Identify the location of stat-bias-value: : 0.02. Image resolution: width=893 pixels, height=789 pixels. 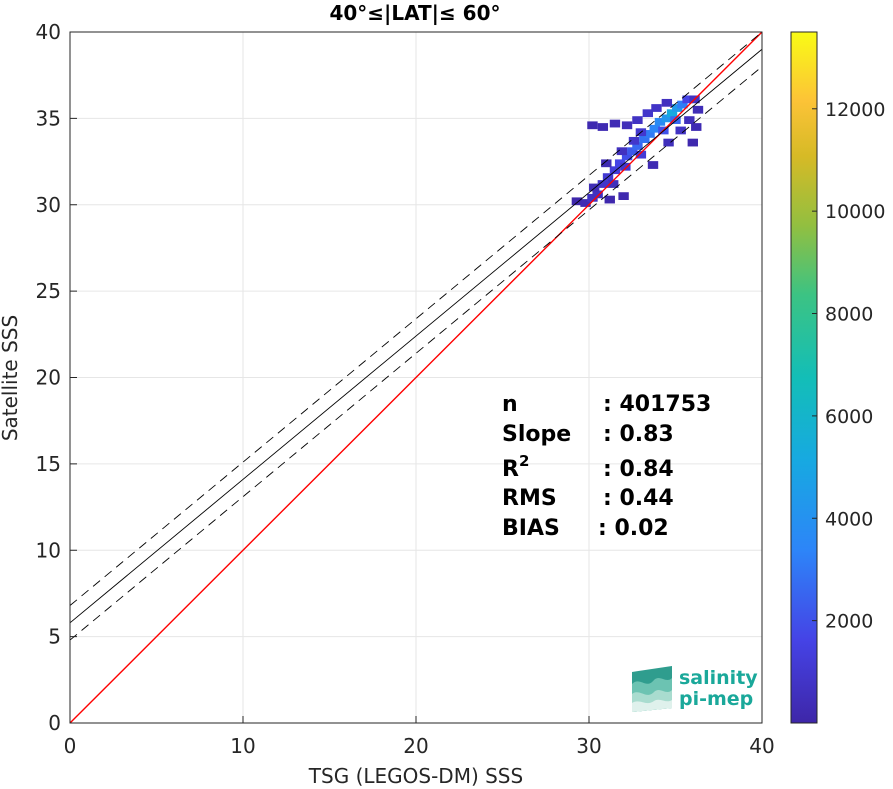
(633, 528).